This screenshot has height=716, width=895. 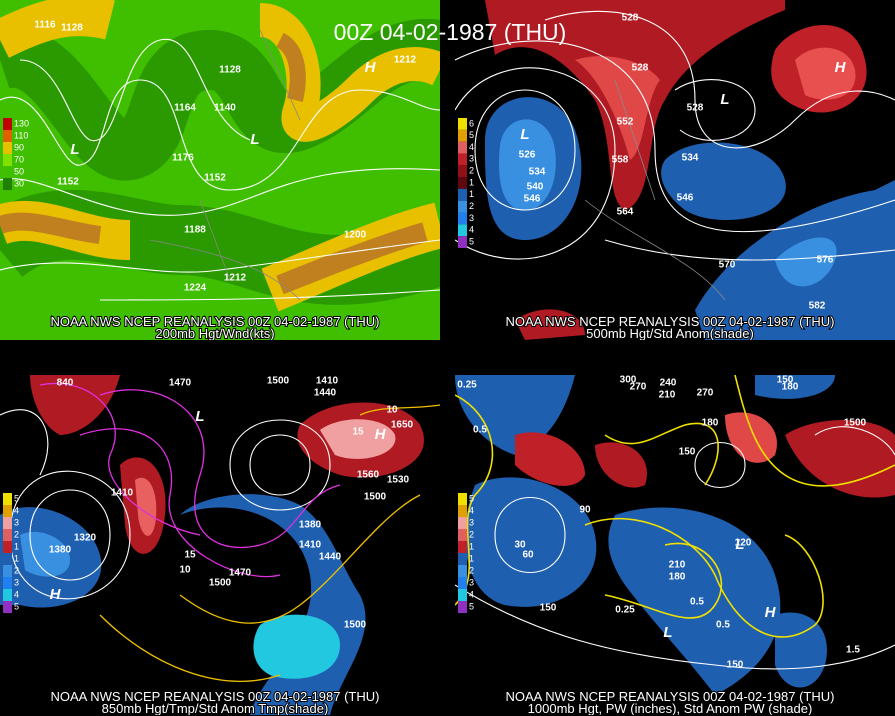 What do you see at coordinates (667, 395) in the screenshot?
I see `contour-label: 210` at bounding box center [667, 395].